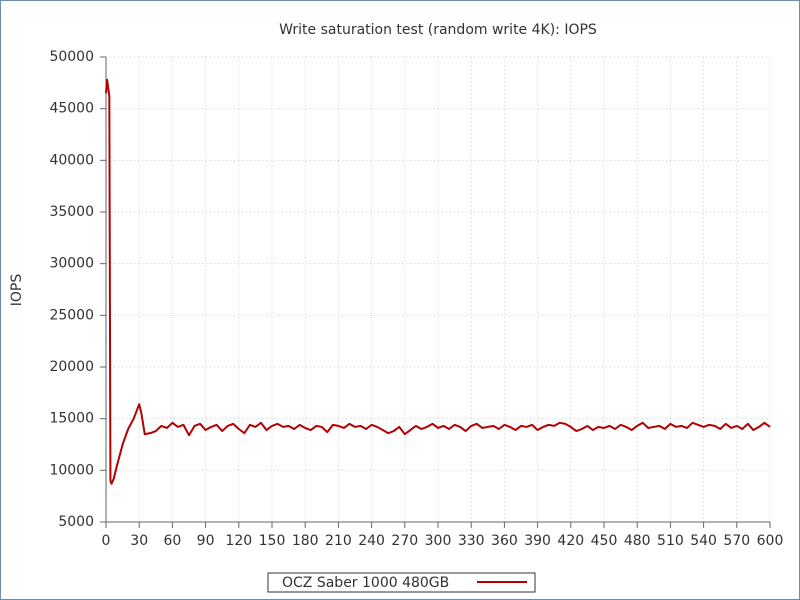  Describe the element at coordinates (305, 541) in the screenshot. I see `x-tick-label: 180` at that location.